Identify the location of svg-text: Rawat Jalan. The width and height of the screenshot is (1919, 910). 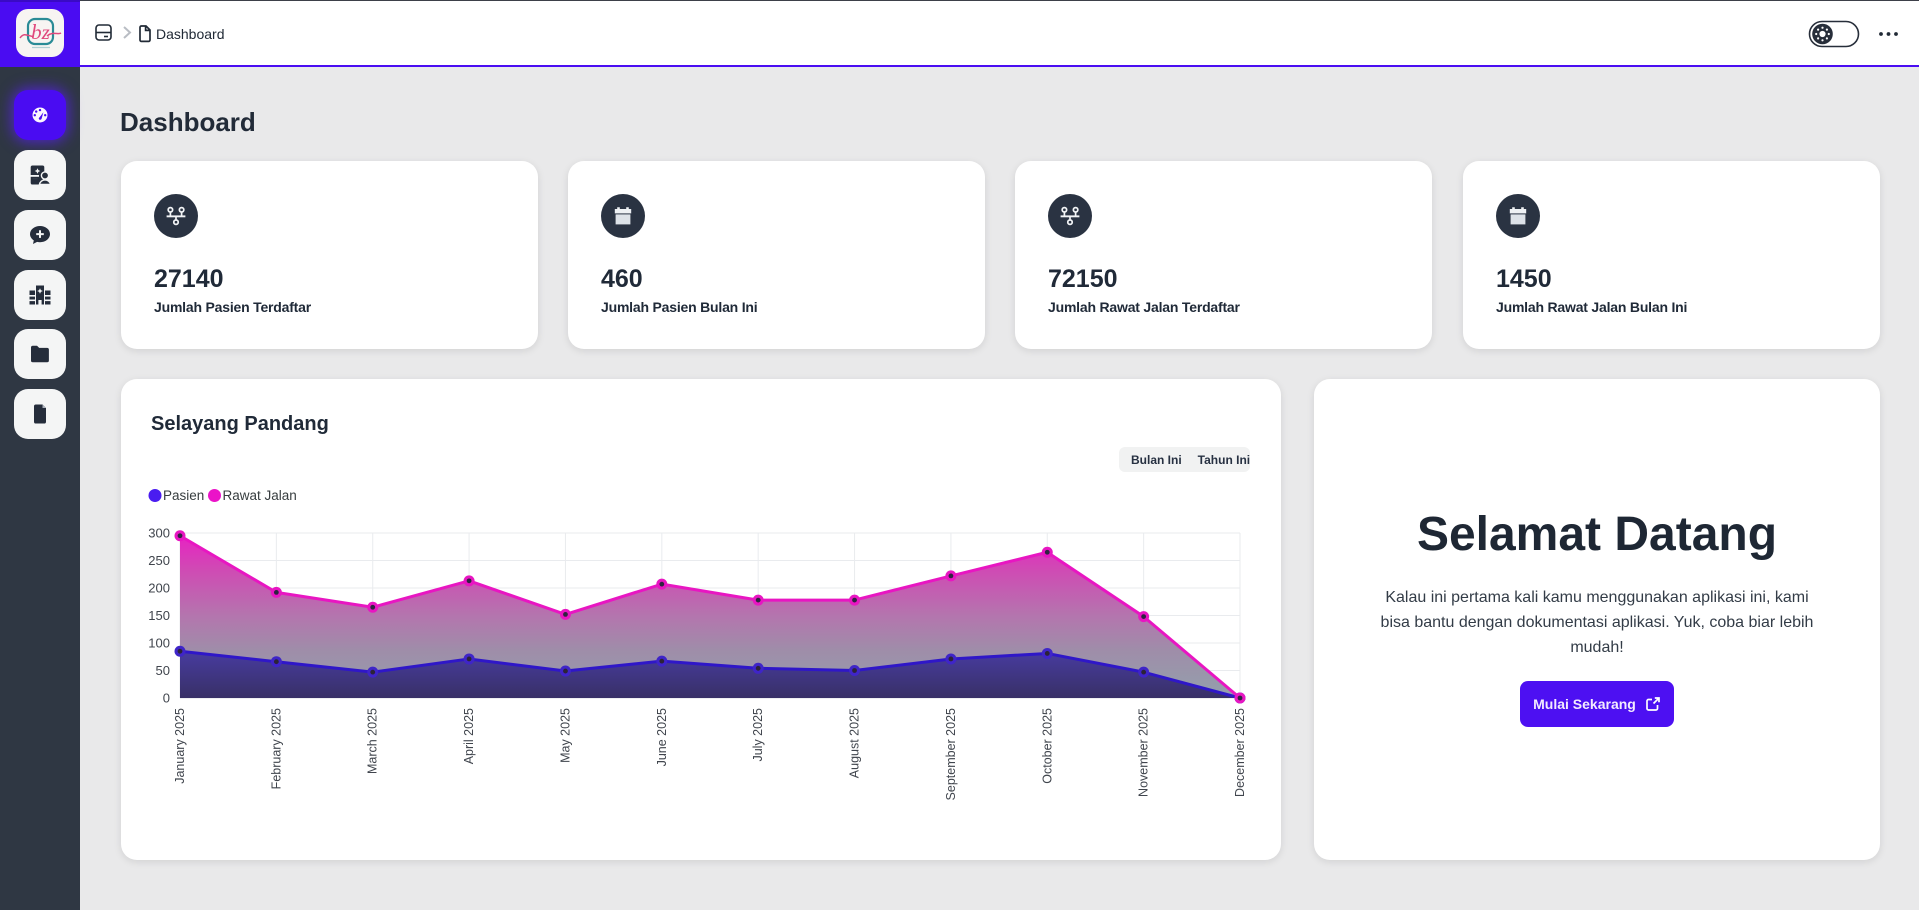
(260, 495).